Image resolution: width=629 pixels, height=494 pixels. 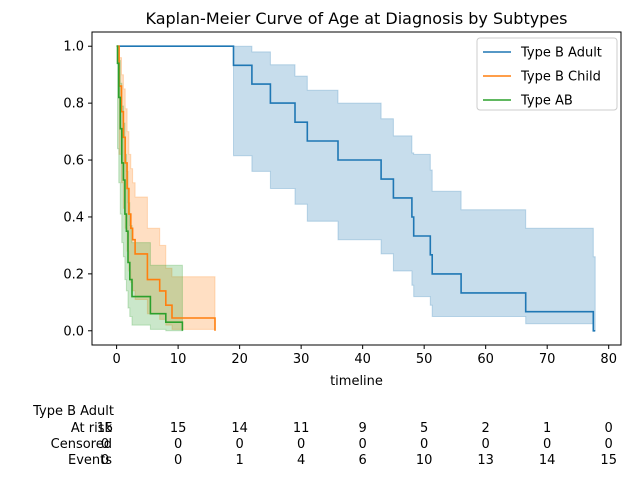 I want to click on y-tick-label: 0.0, so click(x=73, y=331).